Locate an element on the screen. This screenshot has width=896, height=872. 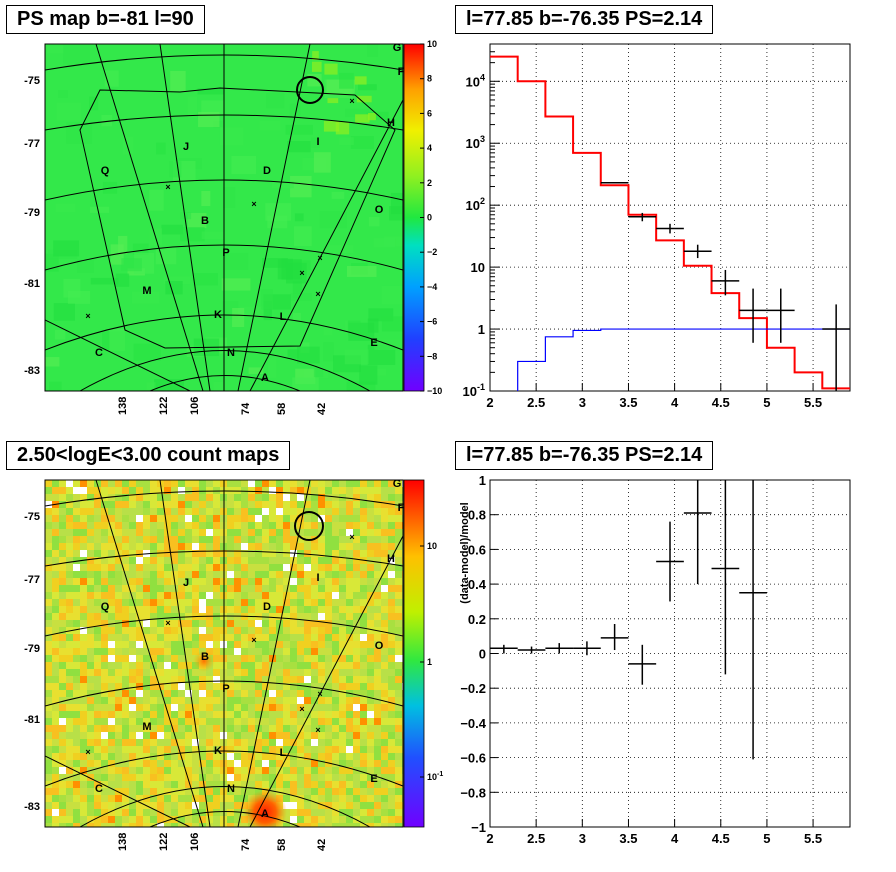
source-label-c: C is located at coordinates (99, 789).